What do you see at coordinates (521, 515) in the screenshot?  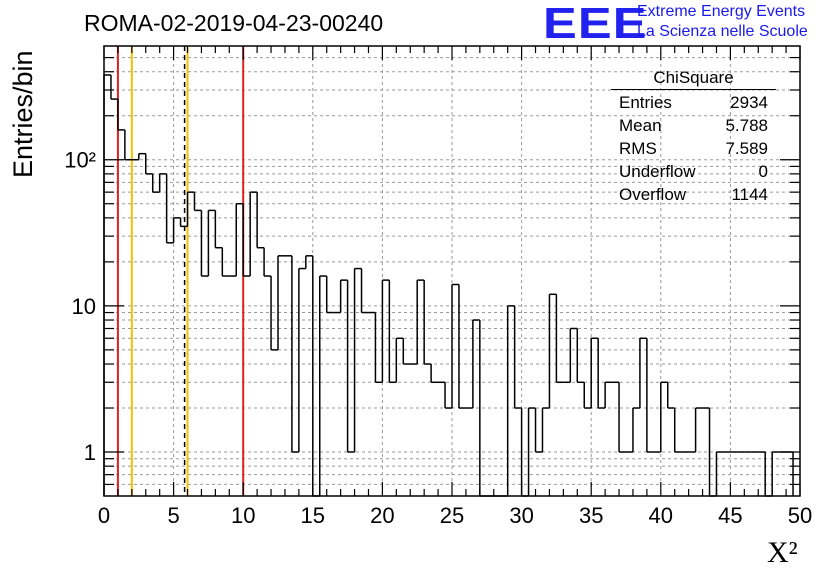 I see `x-tick-label: 30` at bounding box center [521, 515].